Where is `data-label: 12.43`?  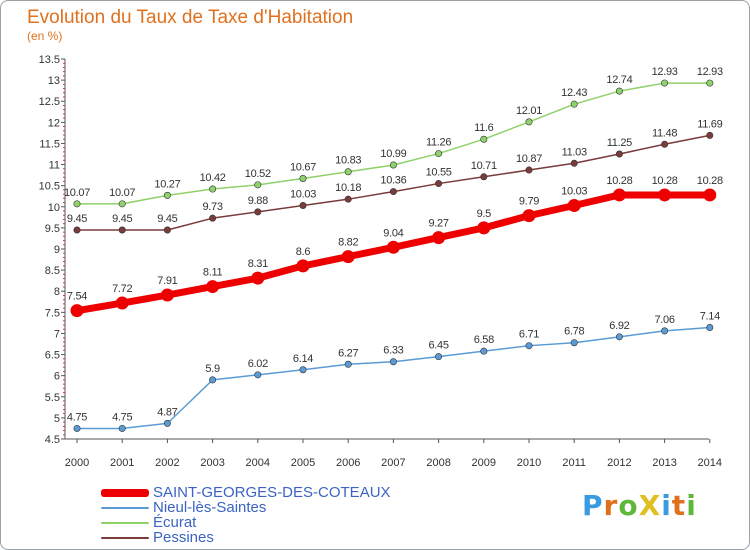 data-label: 12.43 is located at coordinates (574, 93).